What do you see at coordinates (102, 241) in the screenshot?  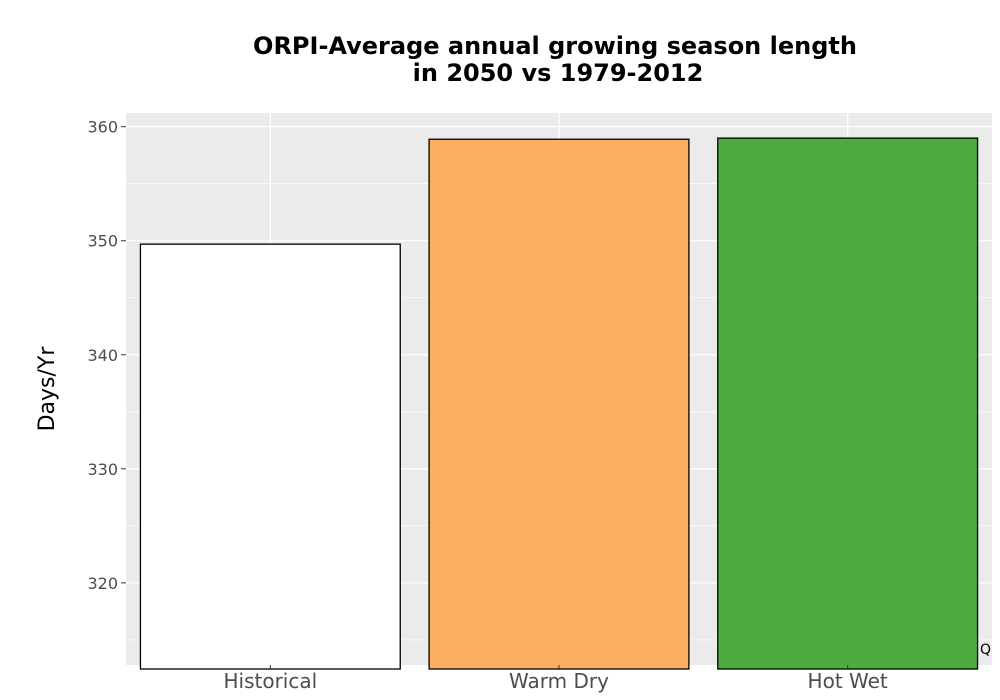 I see `y-tick-label: 350` at bounding box center [102, 241].